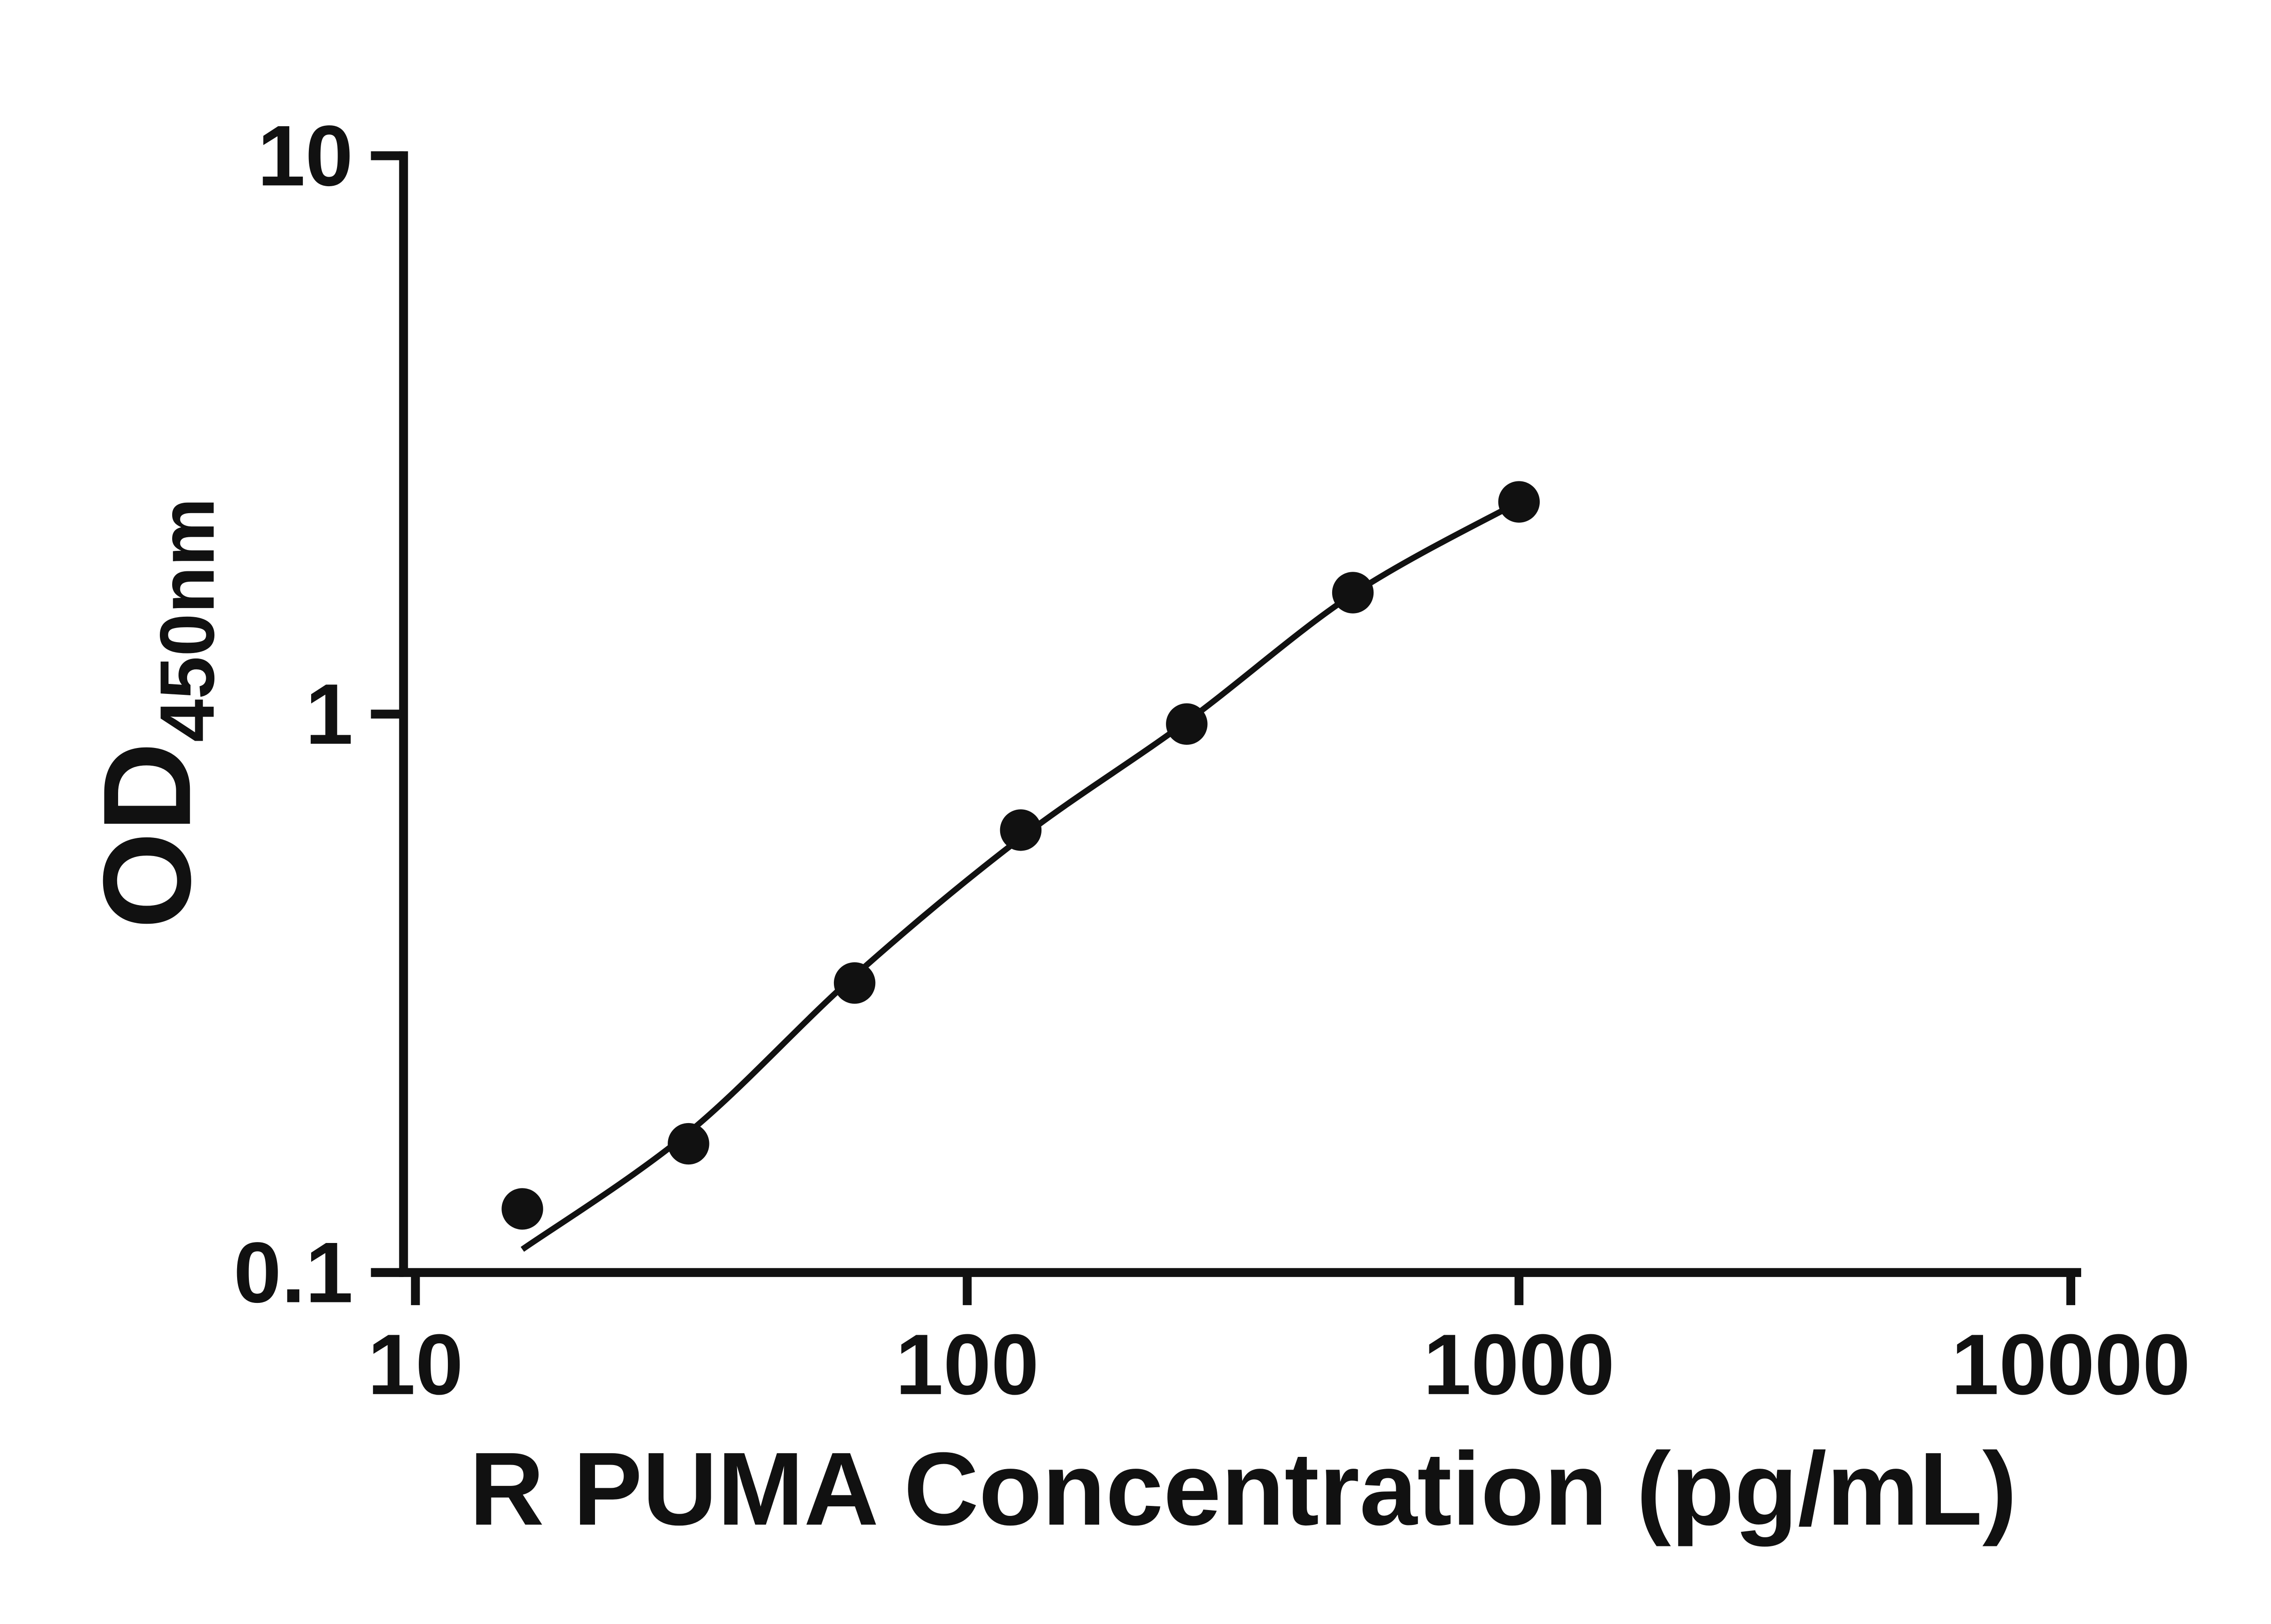 The width and height of the screenshot is (2271, 1624). Describe the element at coordinates (415, 1365) in the screenshot. I see `x-tick-label: 10` at that location.